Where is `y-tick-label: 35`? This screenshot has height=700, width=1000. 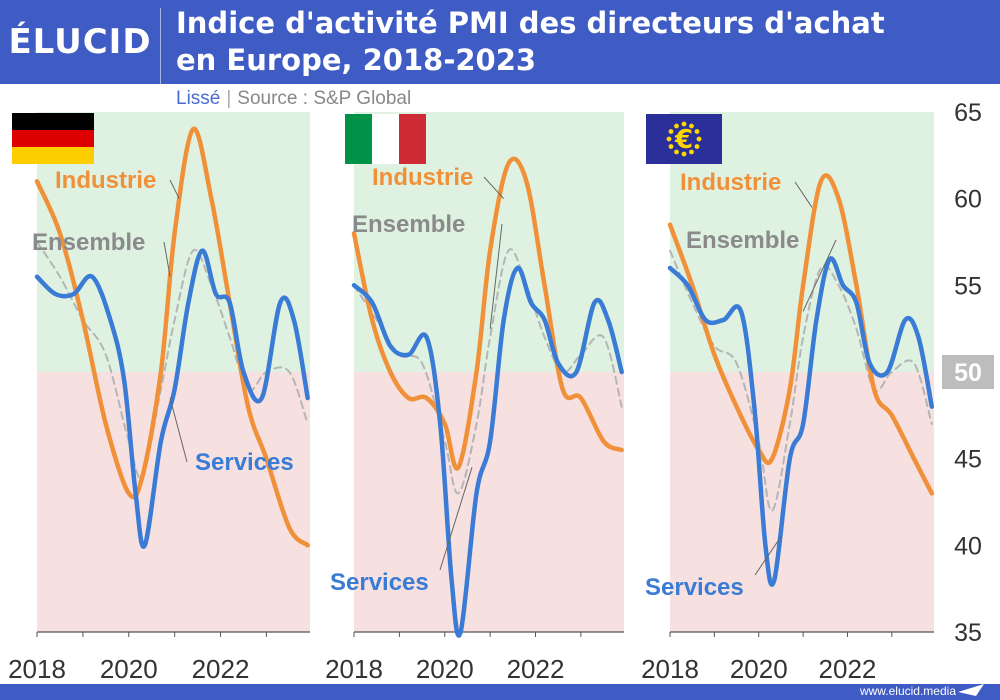
y-tick-label: 35 is located at coordinates (968, 633).